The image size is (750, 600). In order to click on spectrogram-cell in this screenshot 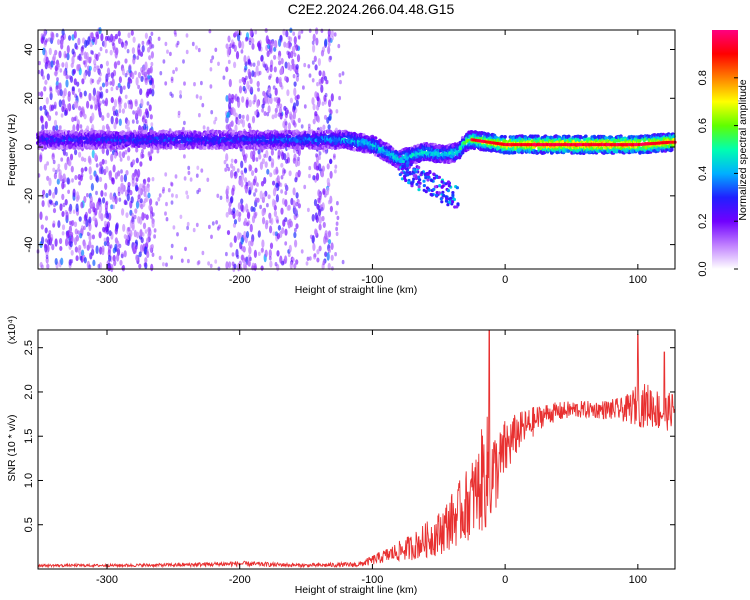, I will do `click(453, 153)`.